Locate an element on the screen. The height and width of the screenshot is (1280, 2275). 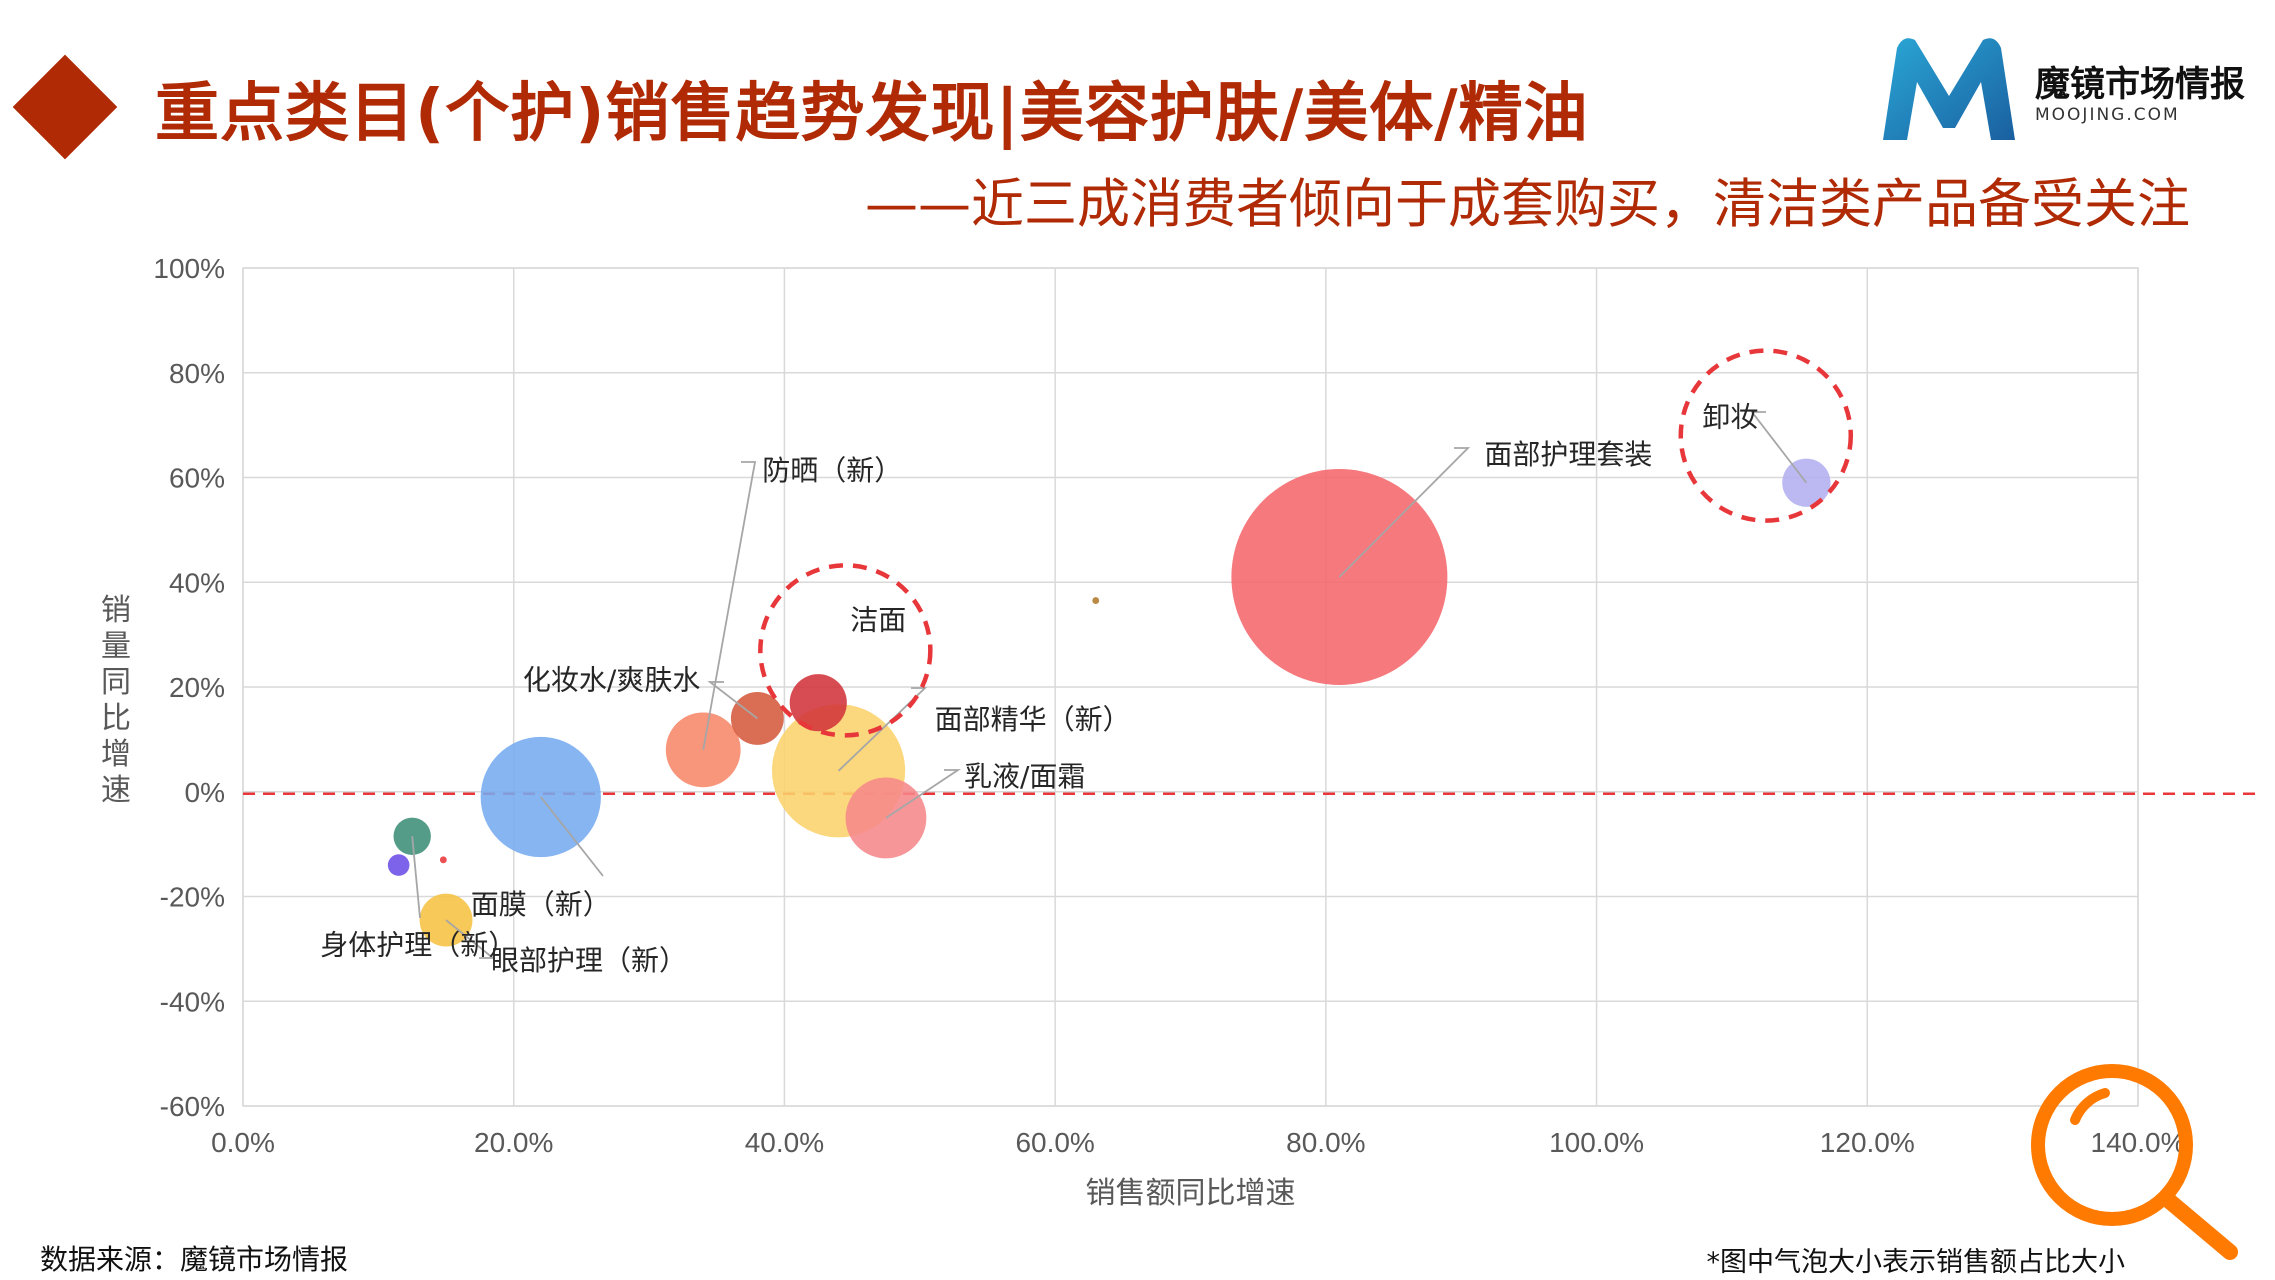
magnifier-icon is located at coordinates (2134, 1162).